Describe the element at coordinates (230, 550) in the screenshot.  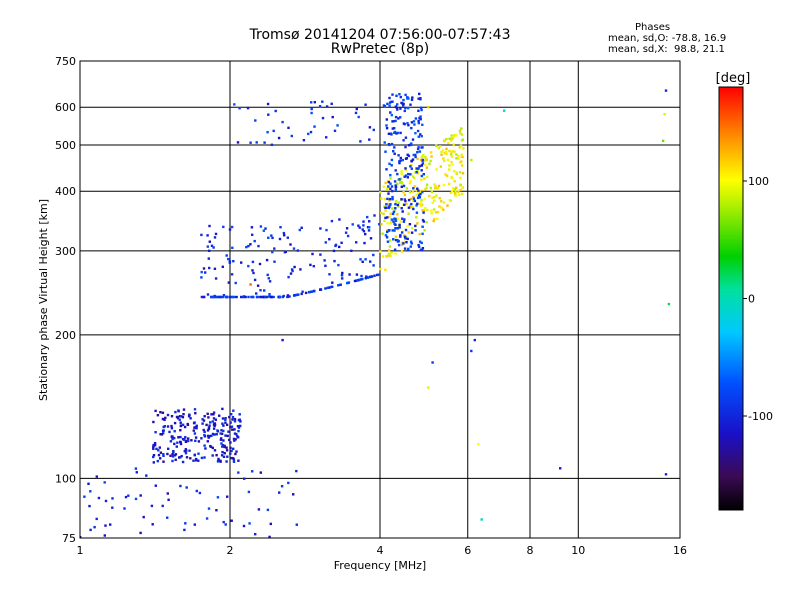
I see `x-tick-label: 2` at that location.